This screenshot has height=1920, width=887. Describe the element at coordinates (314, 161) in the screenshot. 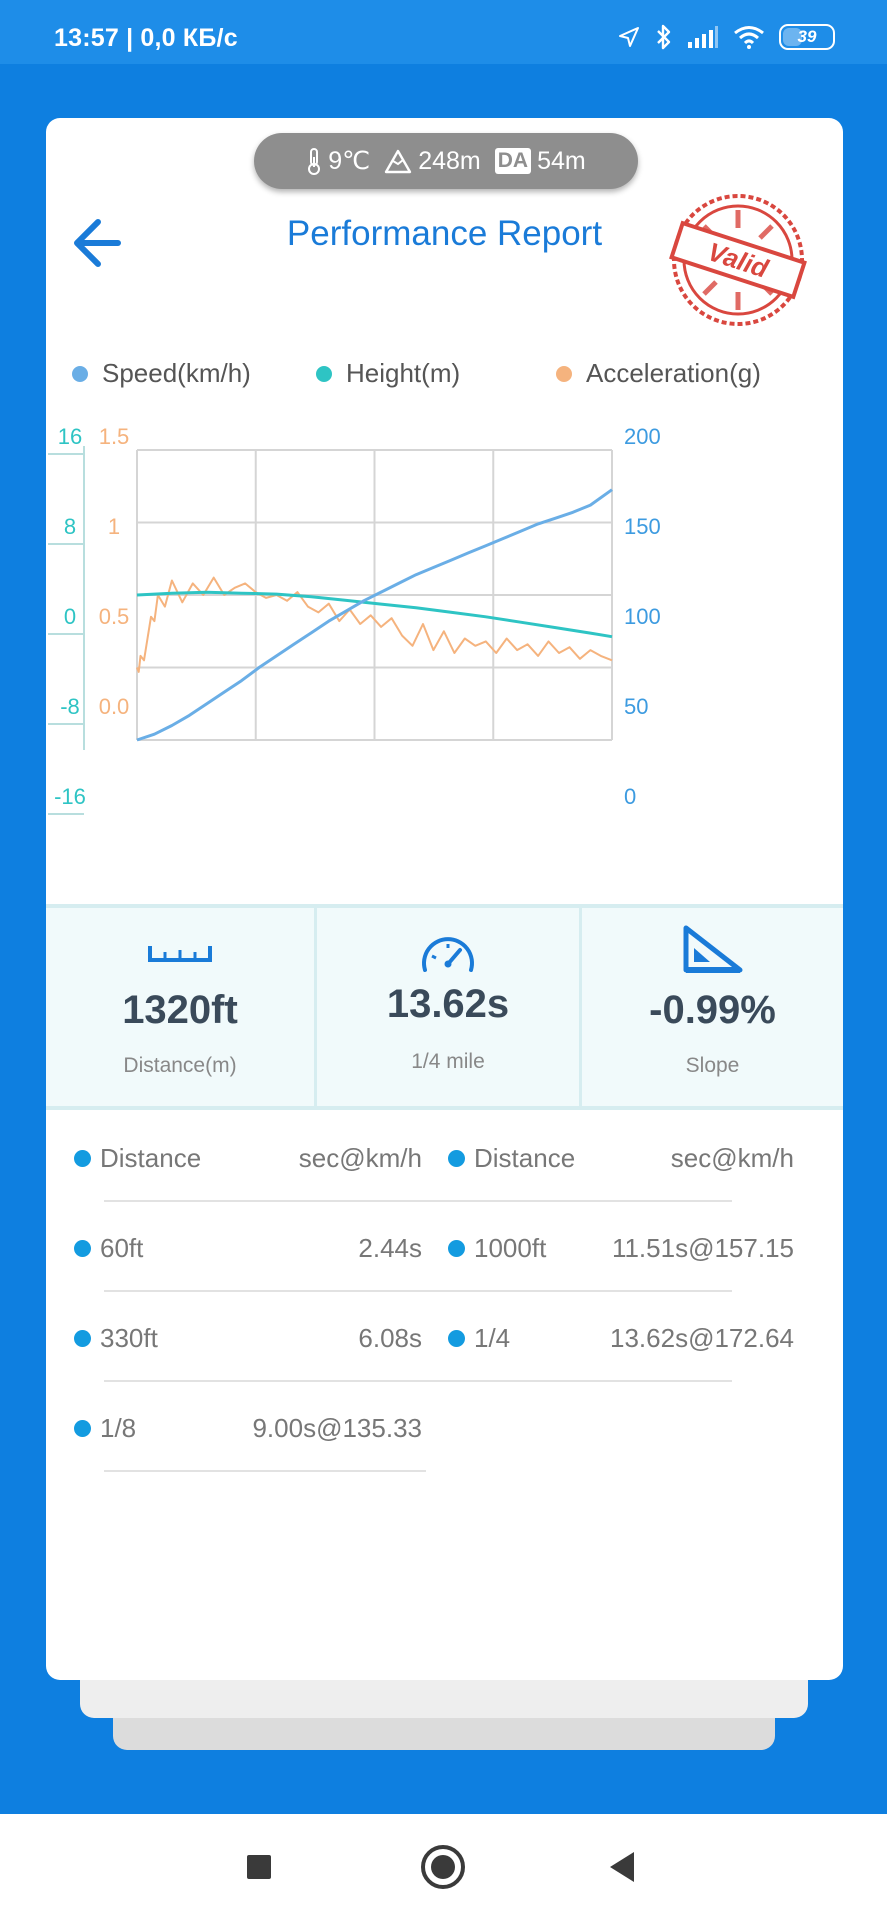

I see `thermometer-icon` at that location.